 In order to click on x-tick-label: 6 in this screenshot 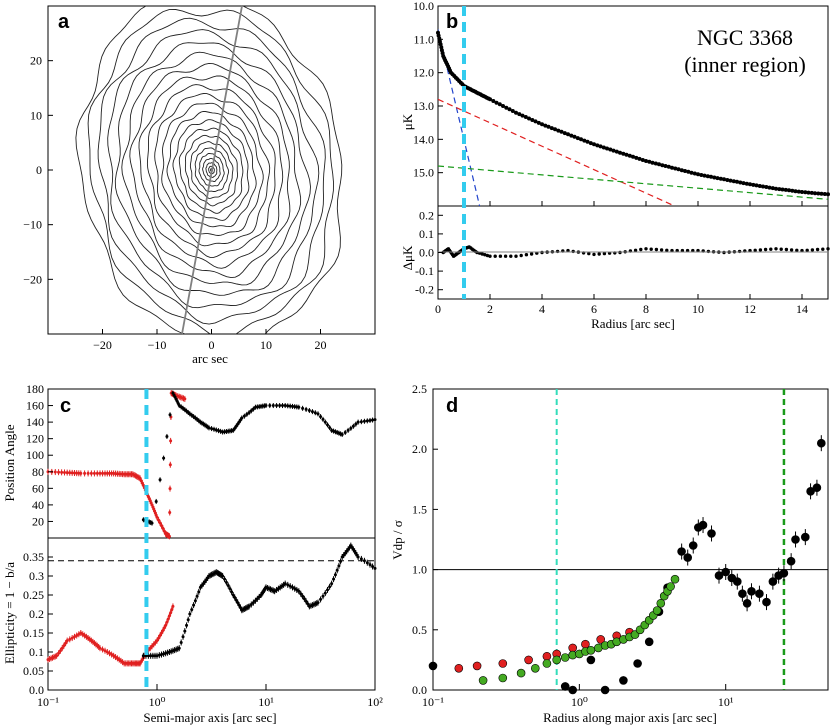, I will do `click(594, 309)`.